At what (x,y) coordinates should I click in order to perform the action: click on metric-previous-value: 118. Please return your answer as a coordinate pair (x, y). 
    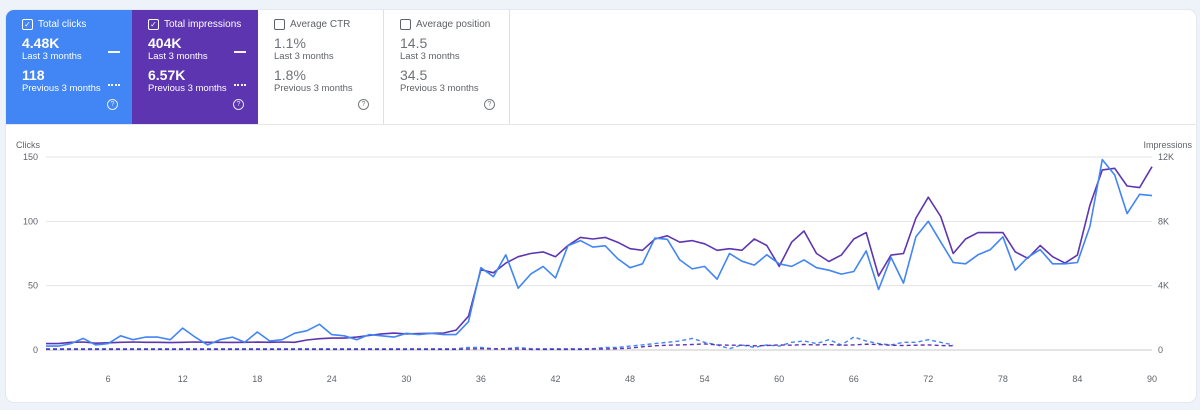
    Looking at the image, I should click on (33, 75).